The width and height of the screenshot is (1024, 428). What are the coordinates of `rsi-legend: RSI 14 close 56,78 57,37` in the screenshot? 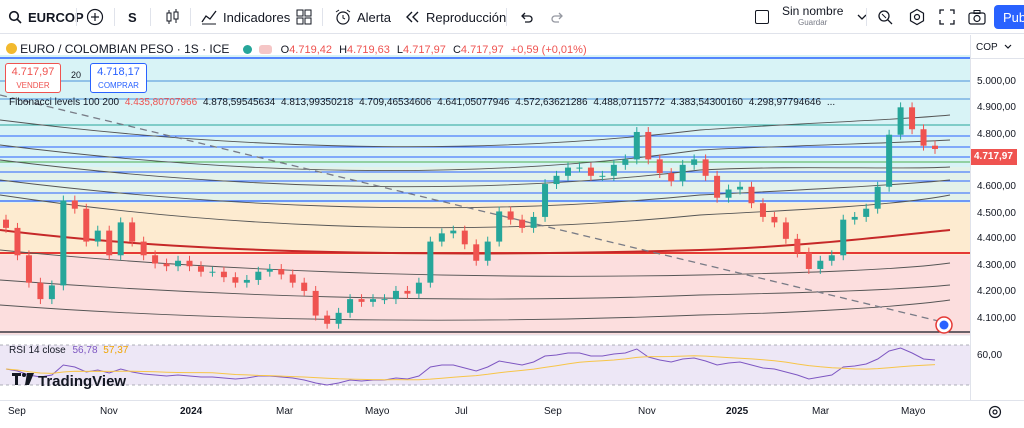 It's located at (68, 350).